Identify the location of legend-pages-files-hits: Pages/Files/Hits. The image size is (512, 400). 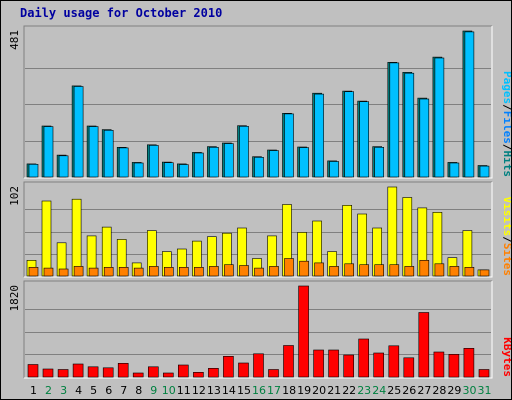
(506, 124).